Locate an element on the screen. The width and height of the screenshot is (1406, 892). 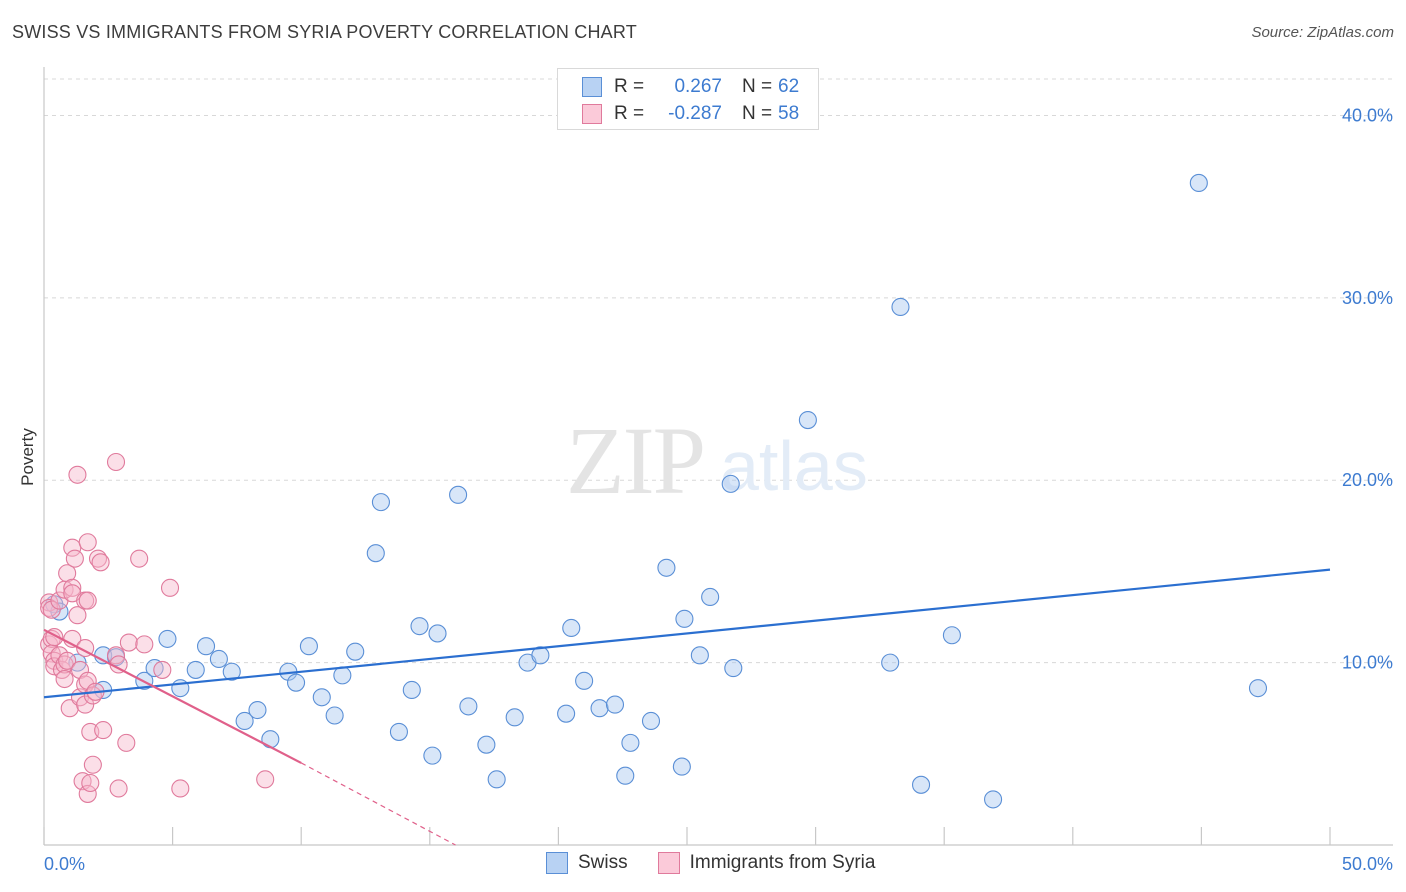
legend-r-value: -0.287 is located at coordinates (695, 113).